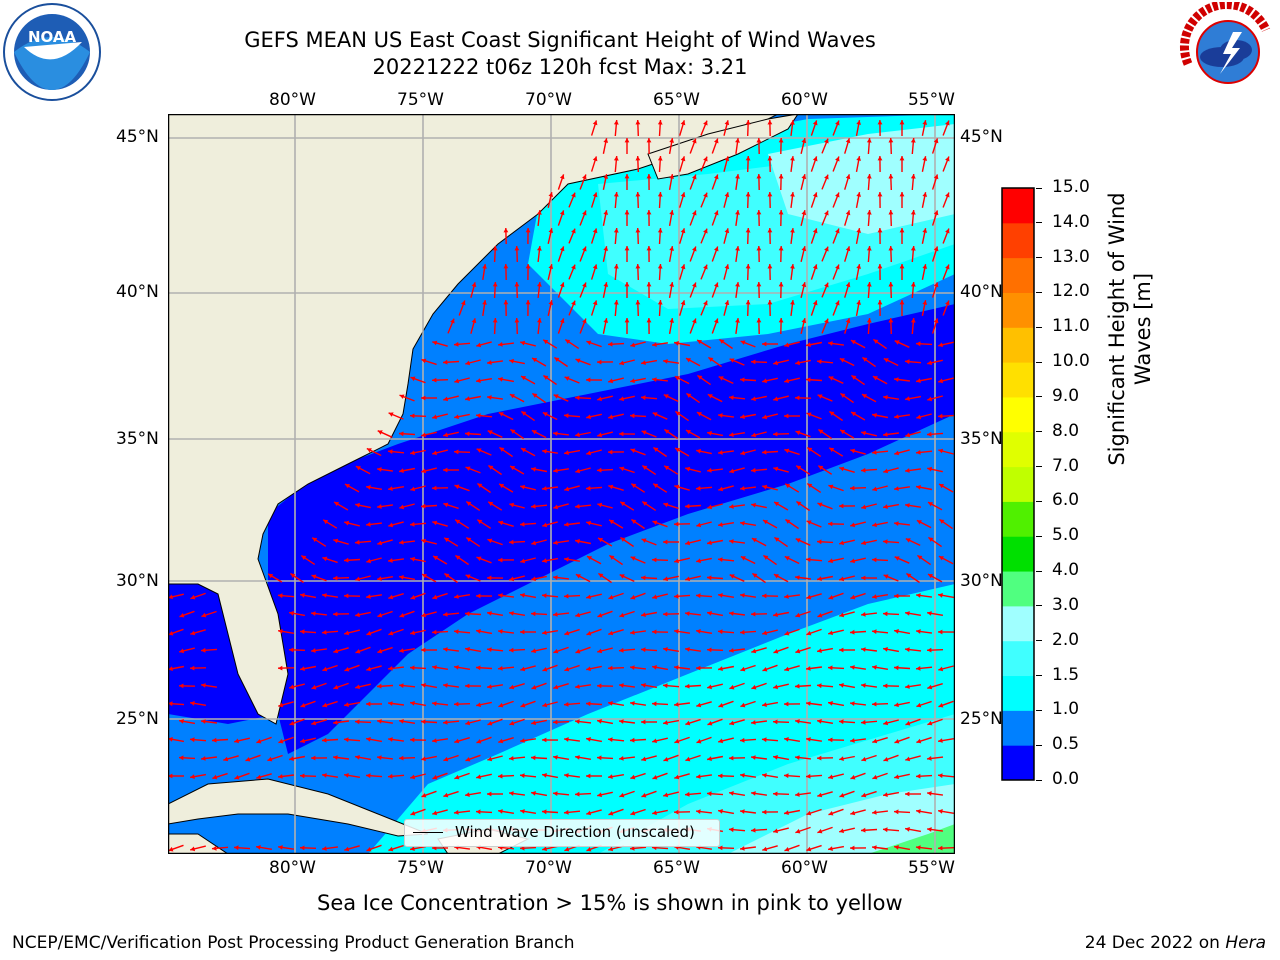 The image size is (1280, 960). What do you see at coordinates (723, 147) in the screenshot?
I see `nova-scotia-land` at bounding box center [723, 147].